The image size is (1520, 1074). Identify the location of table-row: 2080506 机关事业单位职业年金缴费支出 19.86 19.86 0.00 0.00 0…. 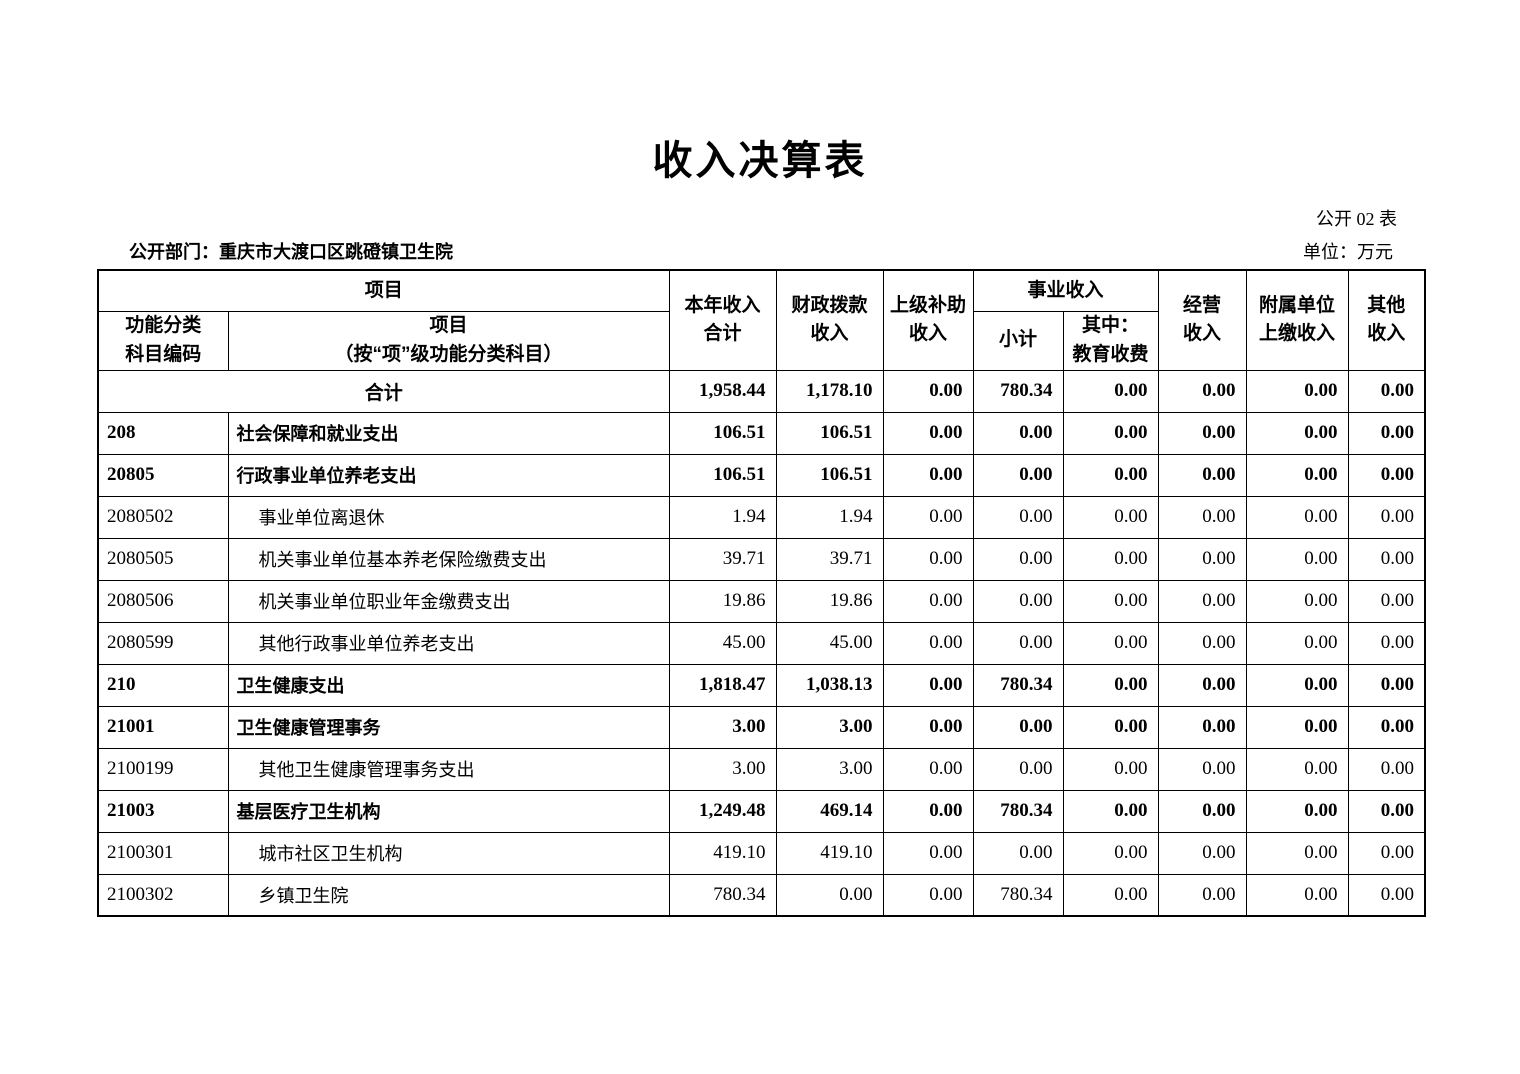
(761, 601).